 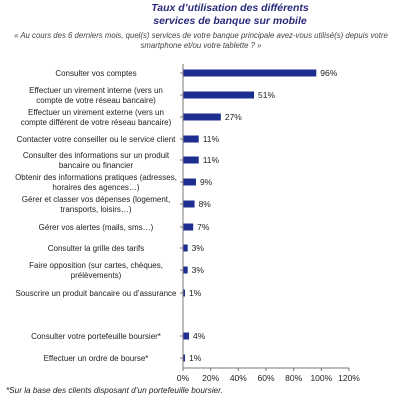 What do you see at coordinates (96, 275) in the screenshot?
I see `category-label: prélèvements)` at bounding box center [96, 275].